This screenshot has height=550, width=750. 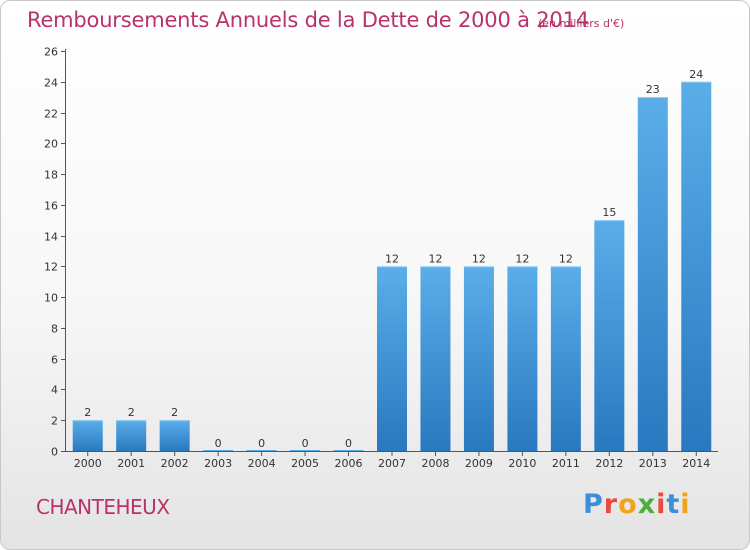 What do you see at coordinates (131, 435) in the screenshot?
I see `bar-2001` at bounding box center [131, 435].